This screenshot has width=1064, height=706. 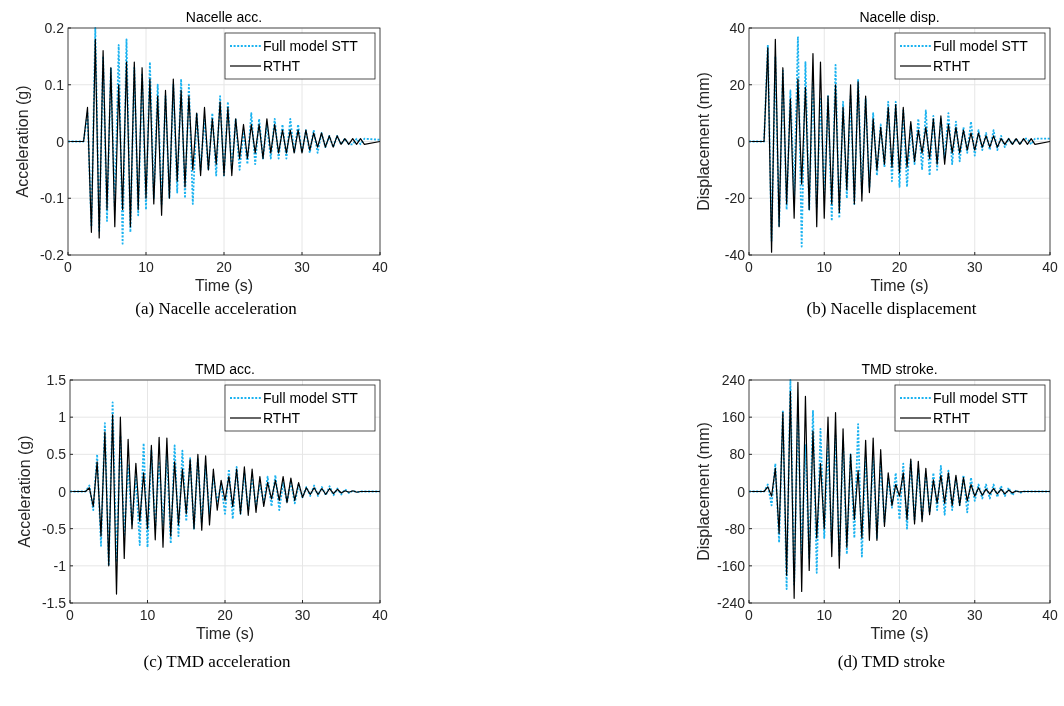 I want to click on text: (c) TMD acceleration, so click(x=217, y=661).